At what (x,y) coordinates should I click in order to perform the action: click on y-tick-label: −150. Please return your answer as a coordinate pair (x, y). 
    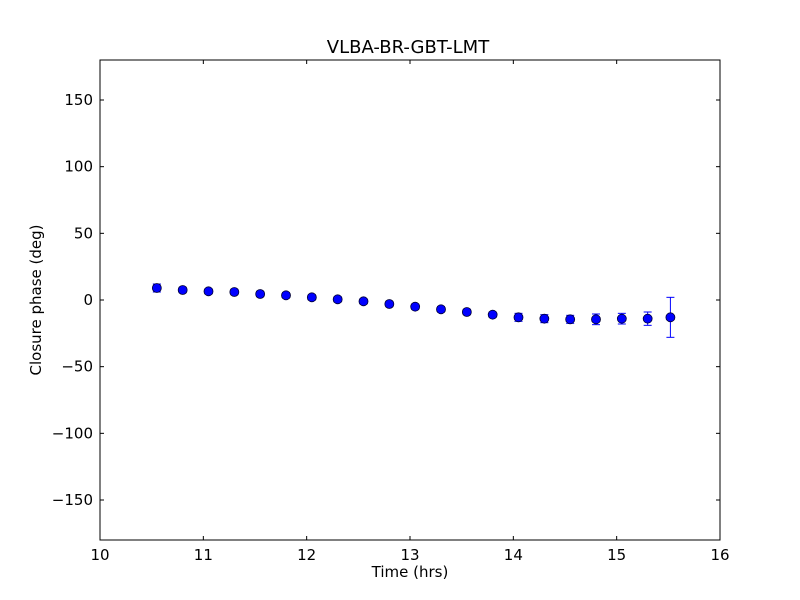
    Looking at the image, I should click on (72, 500).